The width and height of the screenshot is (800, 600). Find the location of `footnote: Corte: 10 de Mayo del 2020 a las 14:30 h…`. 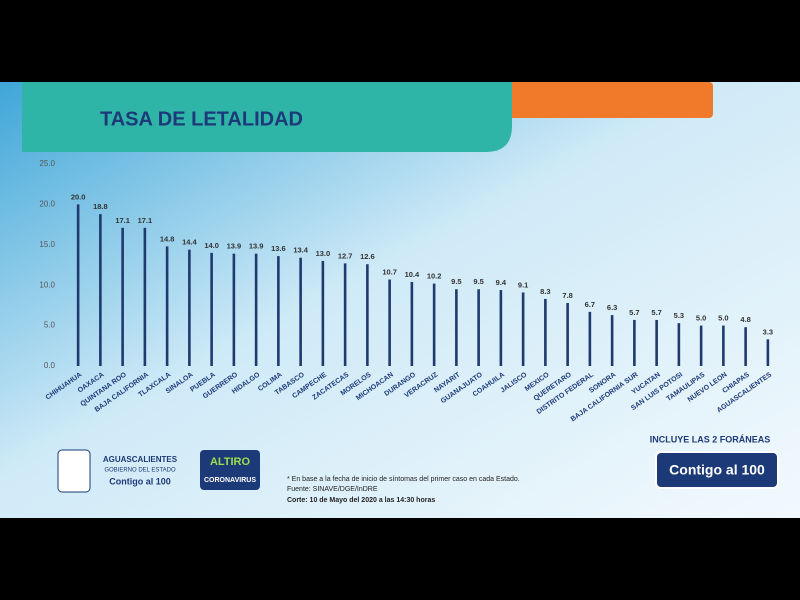

footnote: Corte: 10 de Mayo del 2020 a las 14:30 h… is located at coordinates (361, 500).